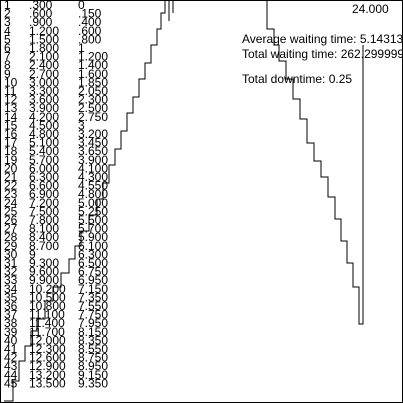  Describe the element at coordinates (11, 203) in the screenshot. I see `row-index: 24` at that location.